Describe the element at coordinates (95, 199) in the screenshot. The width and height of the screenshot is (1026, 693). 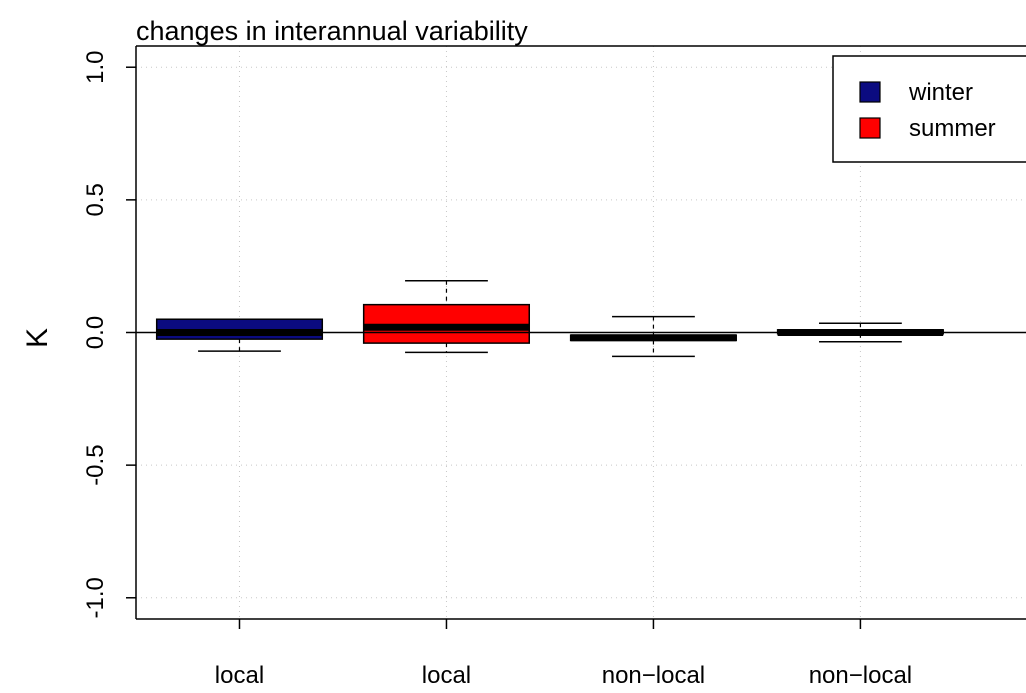
I see `y-tick-label: 0.5` at that location.